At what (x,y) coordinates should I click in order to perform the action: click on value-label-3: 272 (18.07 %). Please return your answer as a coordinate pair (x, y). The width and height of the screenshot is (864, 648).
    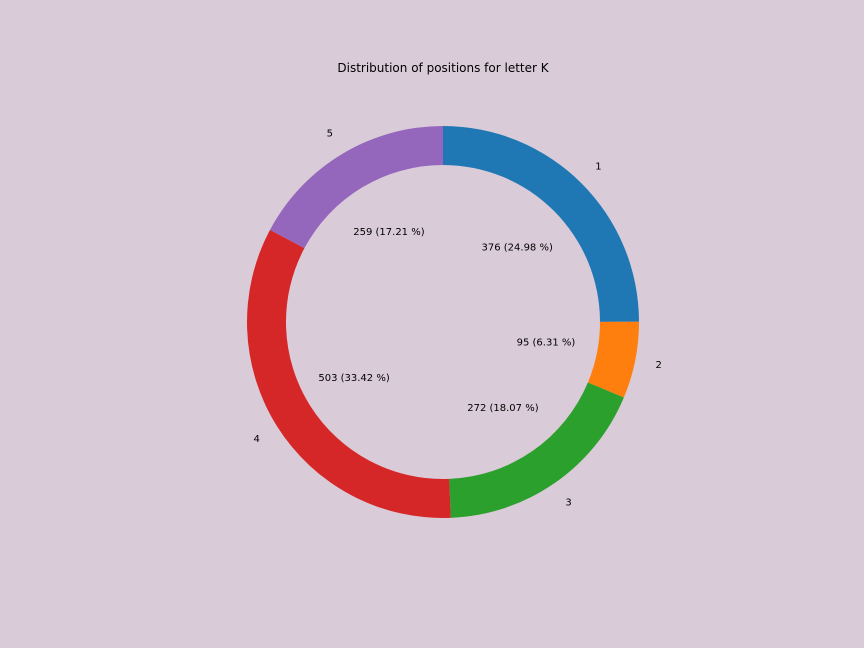
    Looking at the image, I should click on (502, 408).